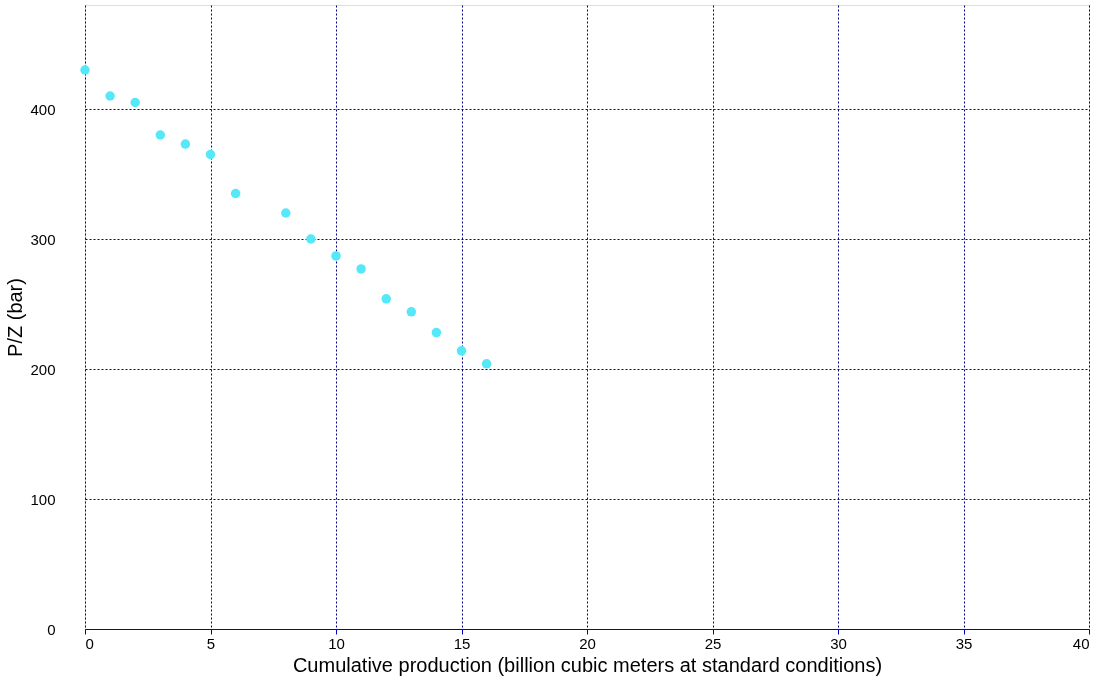 This screenshot has width=1102, height=686. I want to click on x-tick-label: 25, so click(713, 643).